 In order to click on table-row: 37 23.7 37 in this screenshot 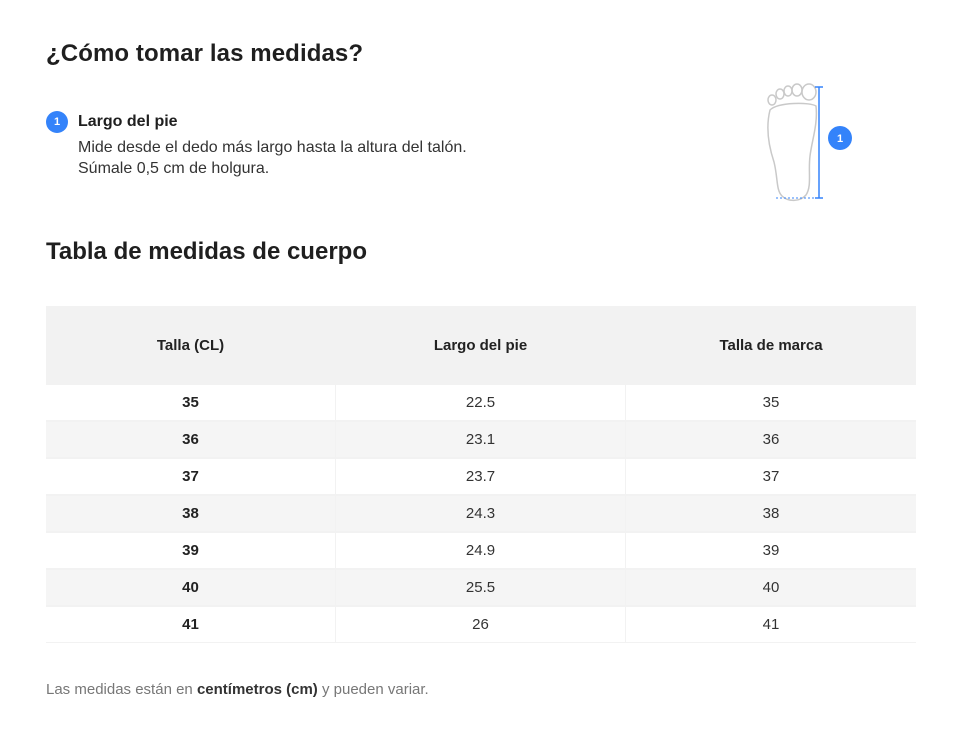, I will do `click(481, 477)`.